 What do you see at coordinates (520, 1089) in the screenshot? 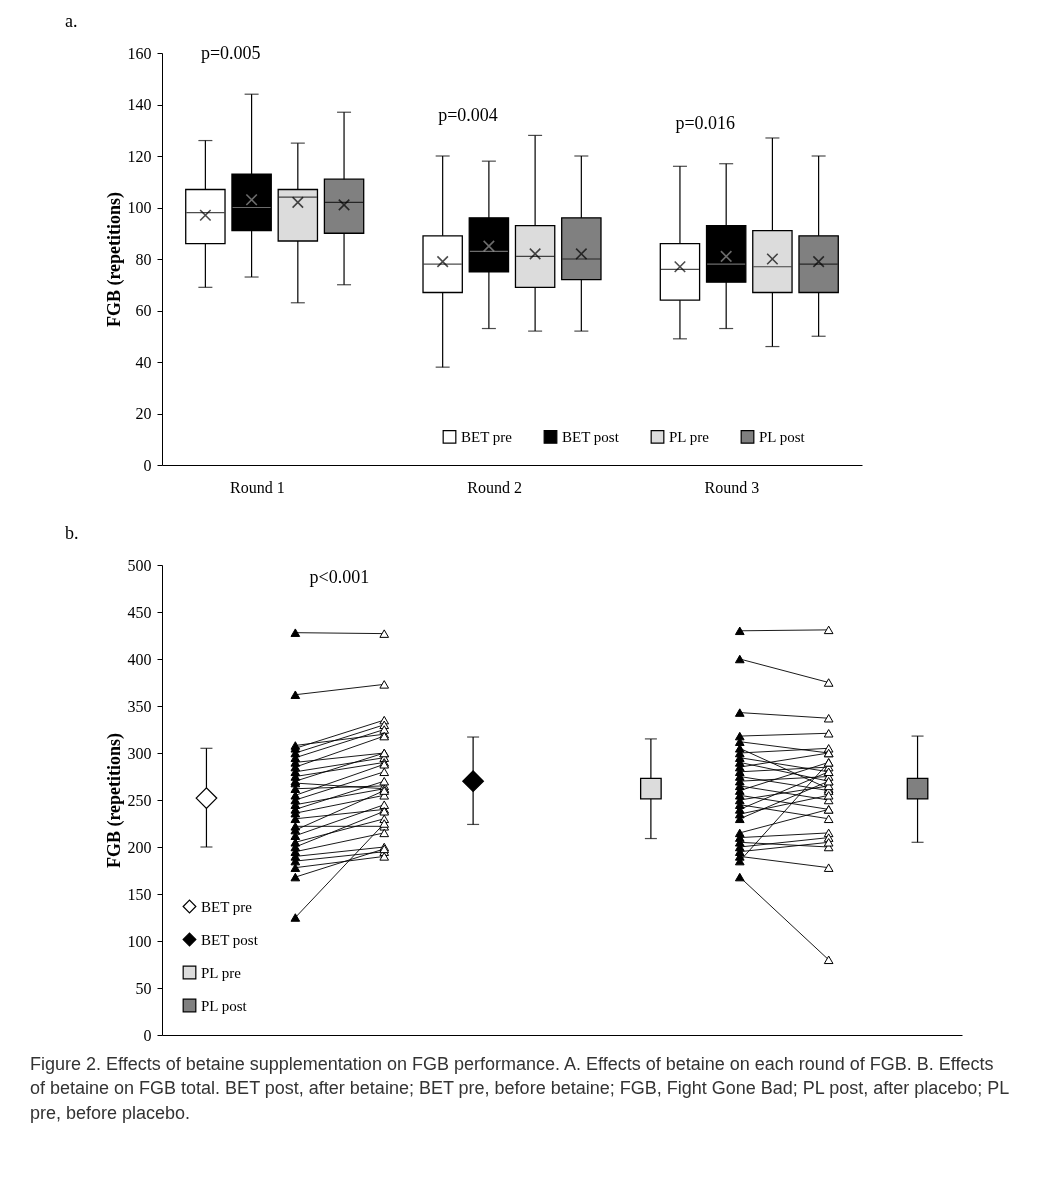
I see `caption: Figure 2. Effects of betaine supplementation on FGB performance. A. Effects of betaine on each round of FGB. B. Effects of betaine on FGB total. BET post, after betaine; BET pre, before betaine; FGB, Fight Gone Bad; PL post, after placebo; PL pre, before placebo.` at bounding box center [520, 1089].